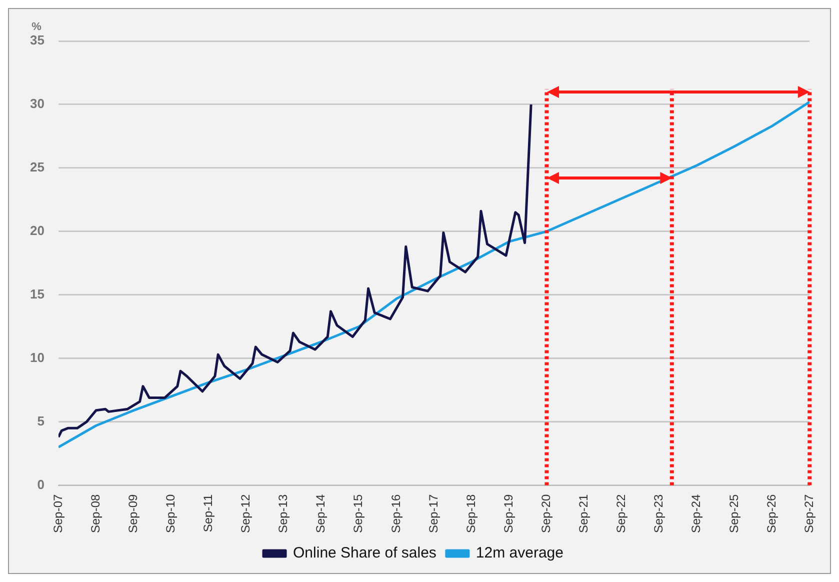 This screenshot has width=839, height=582. What do you see at coordinates (37, 167) in the screenshot?
I see `y-tick-label: 25` at bounding box center [37, 167].